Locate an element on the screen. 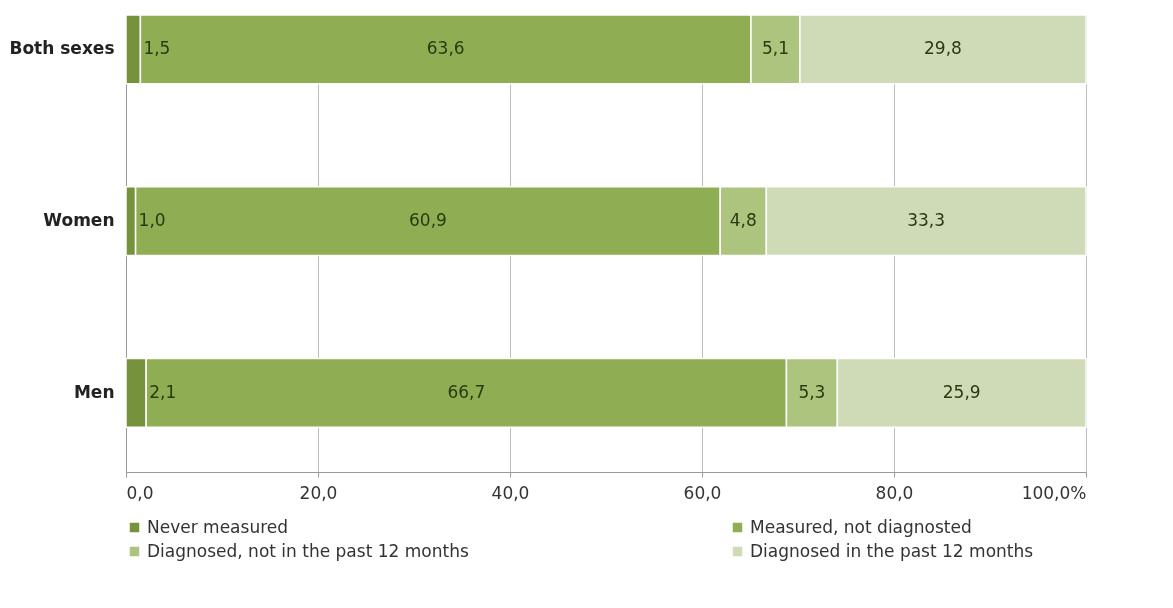  x-tick-label: 60,0 is located at coordinates (702, 492).